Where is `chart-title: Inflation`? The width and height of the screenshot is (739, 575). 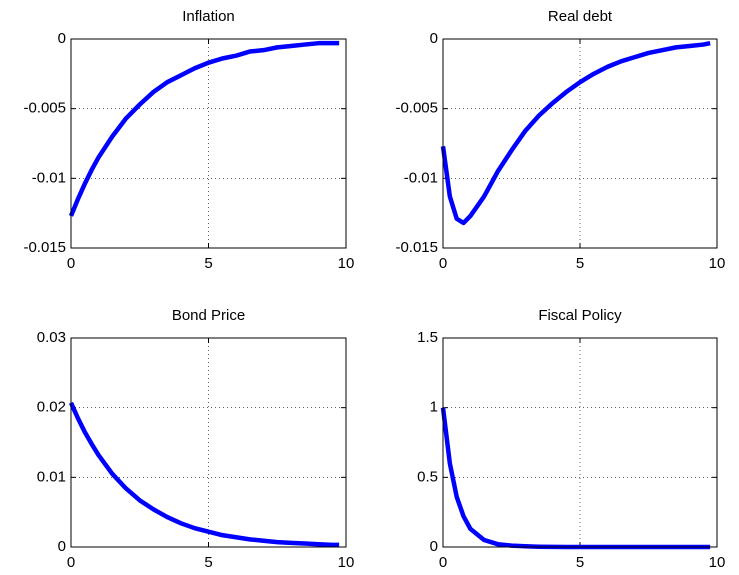 chart-title: Inflation is located at coordinates (208, 16).